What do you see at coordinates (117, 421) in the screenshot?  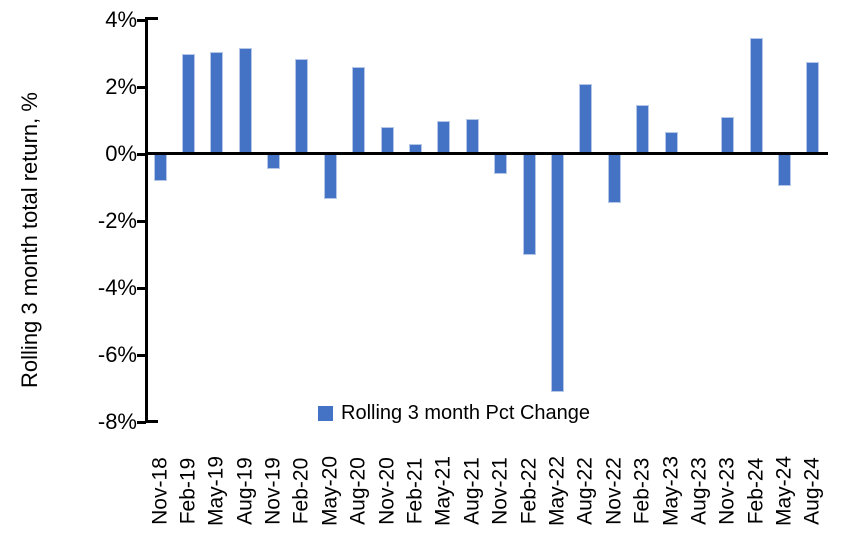 I see `y-tick-label: -8%` at bounding box center [117, 421].